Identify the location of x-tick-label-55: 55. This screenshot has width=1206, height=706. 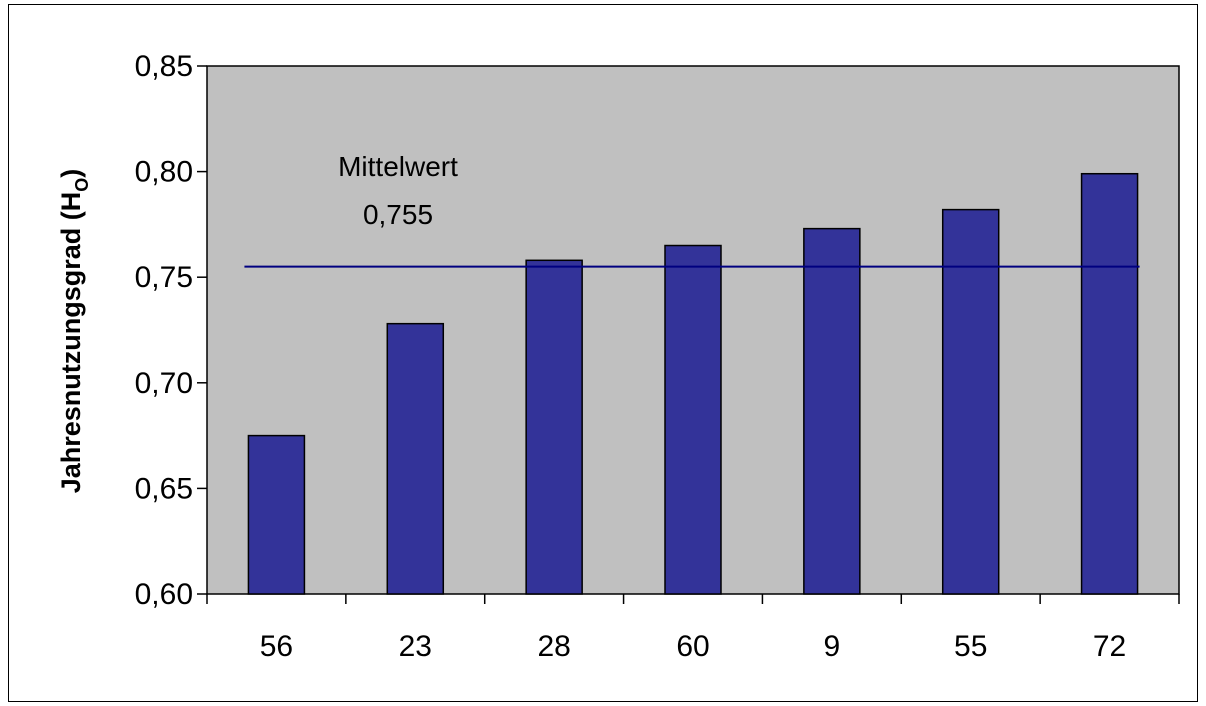
(970, 646).